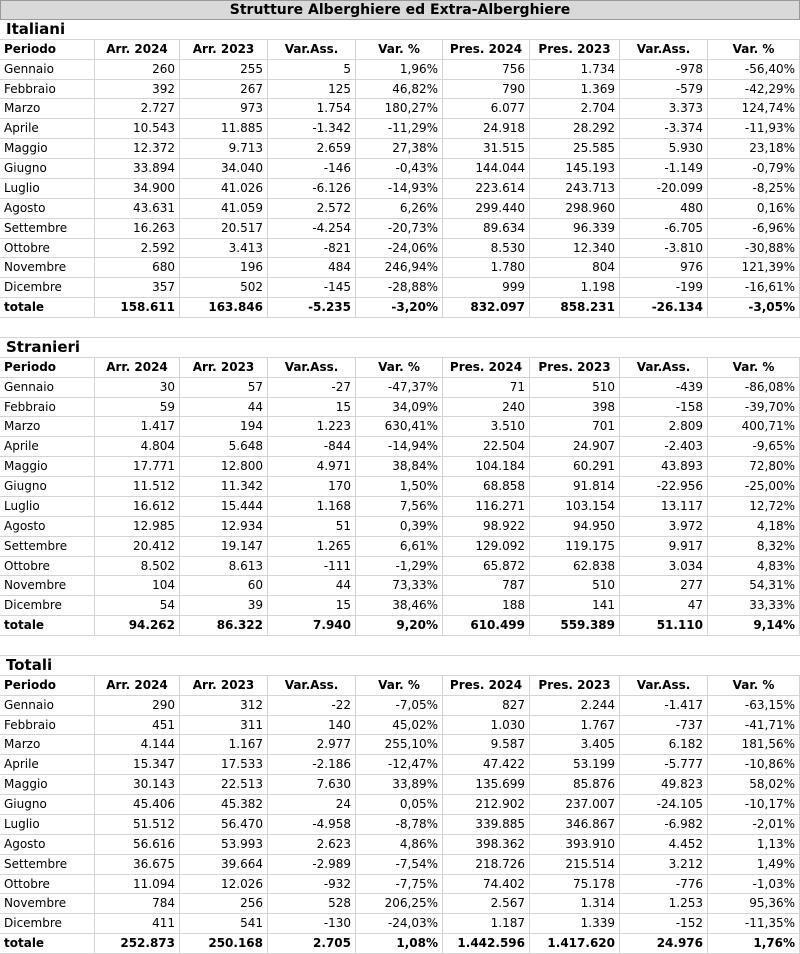  Describe the element at coordinates (575, 884) in the screenshot. I see `cell: 75.178` at that location.